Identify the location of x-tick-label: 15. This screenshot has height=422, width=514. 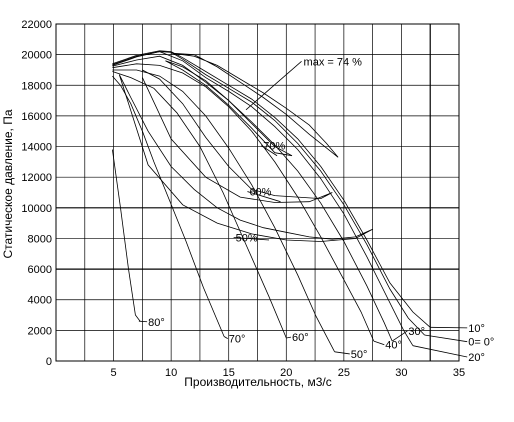
(229, 373).